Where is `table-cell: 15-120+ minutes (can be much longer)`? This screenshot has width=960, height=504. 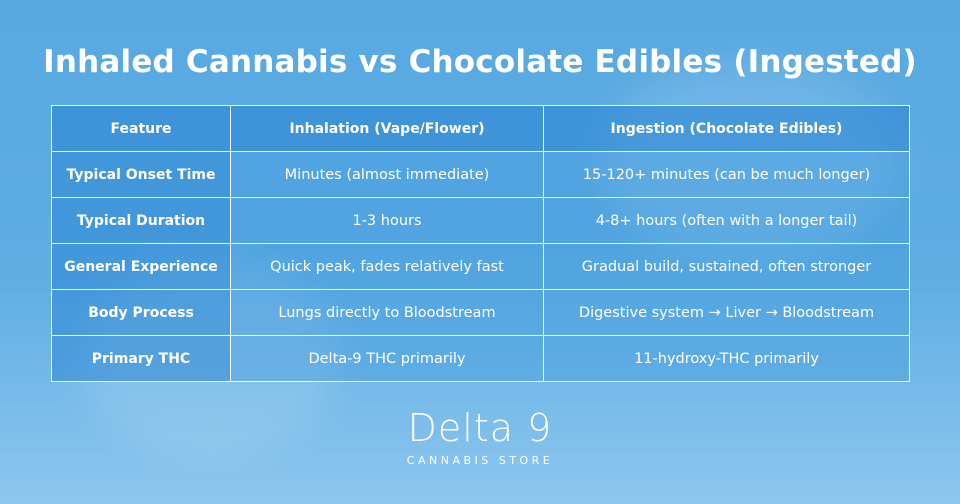
table-cell: 15-120+ minutes (can be much longer) is located at coordinates (726, 174).